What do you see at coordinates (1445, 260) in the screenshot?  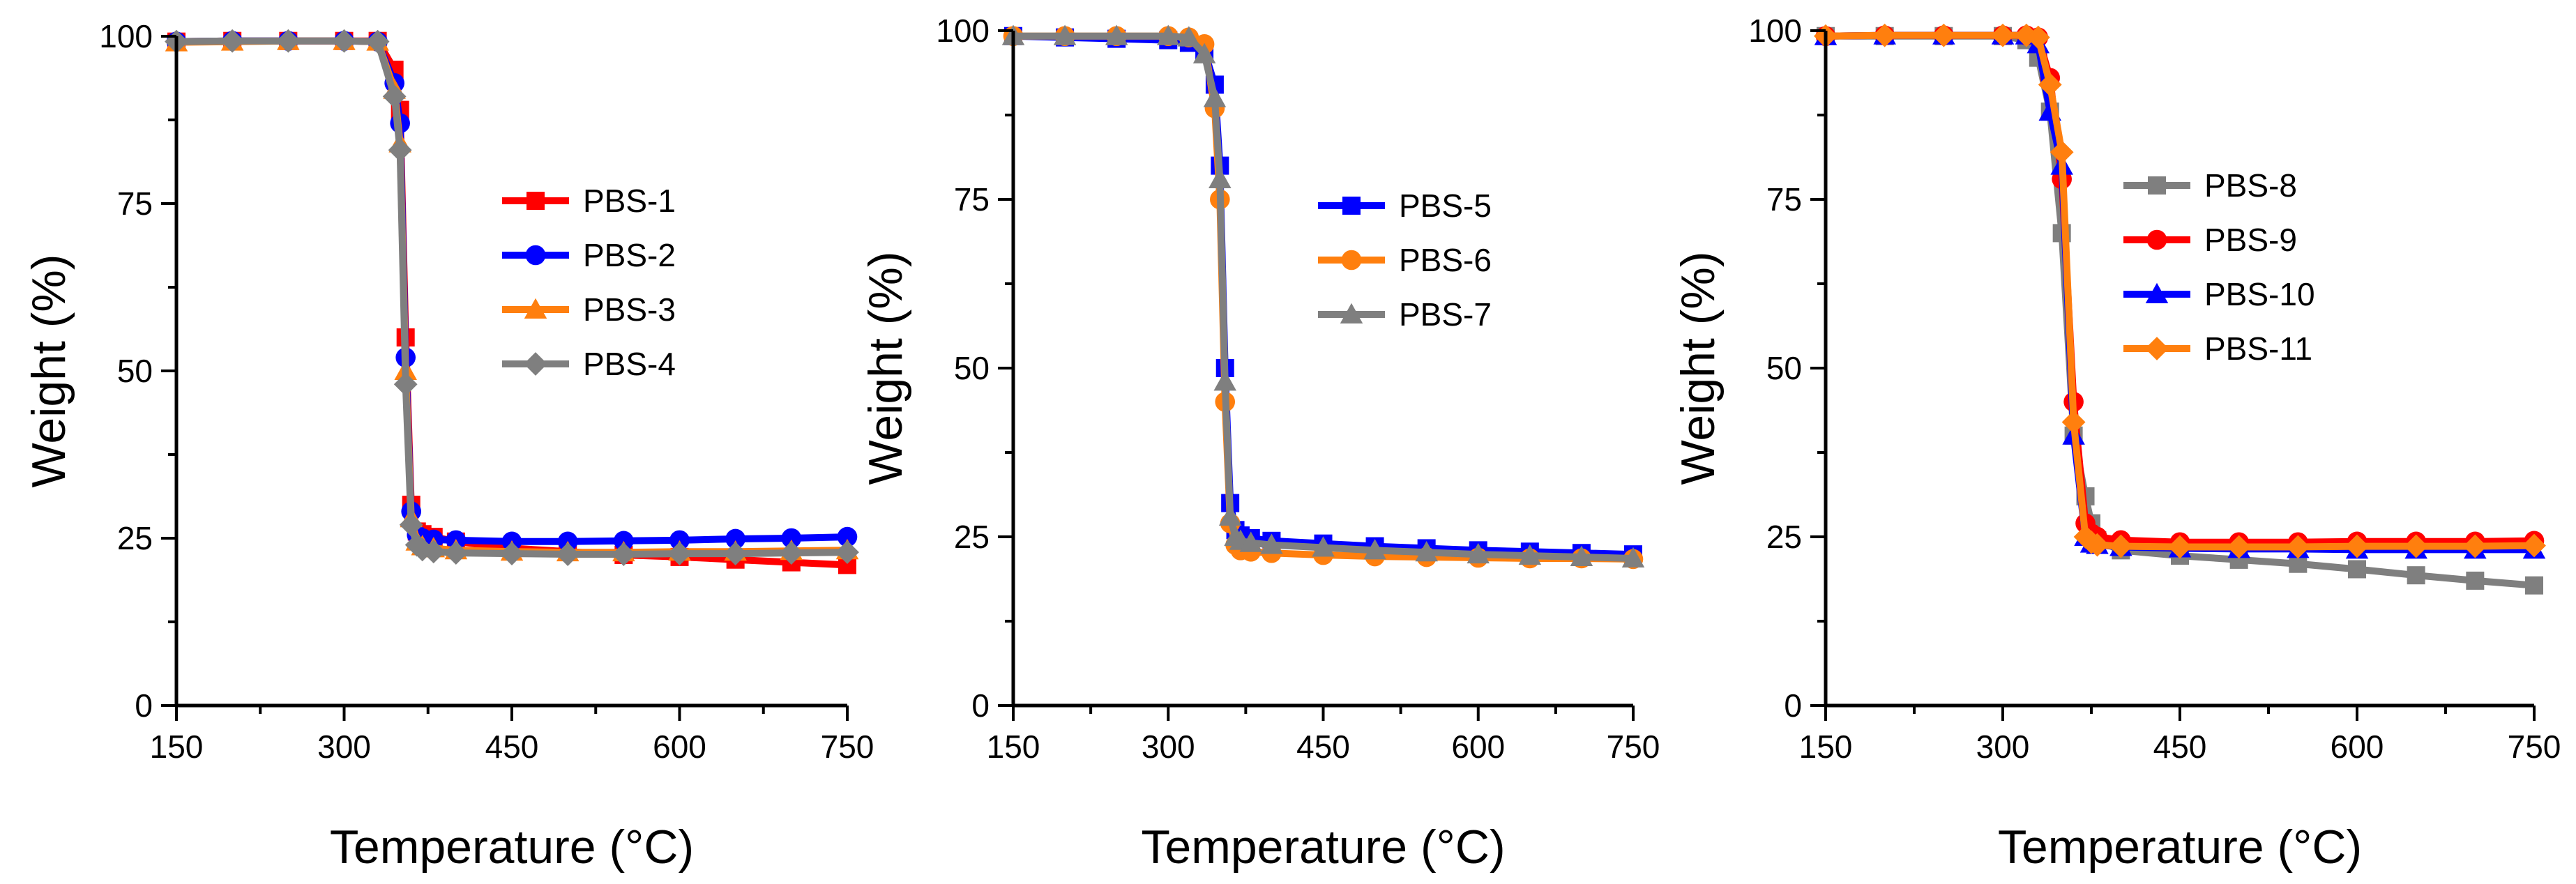 I see `legend-label: PBS-6` at bounding box center [1445, 260].